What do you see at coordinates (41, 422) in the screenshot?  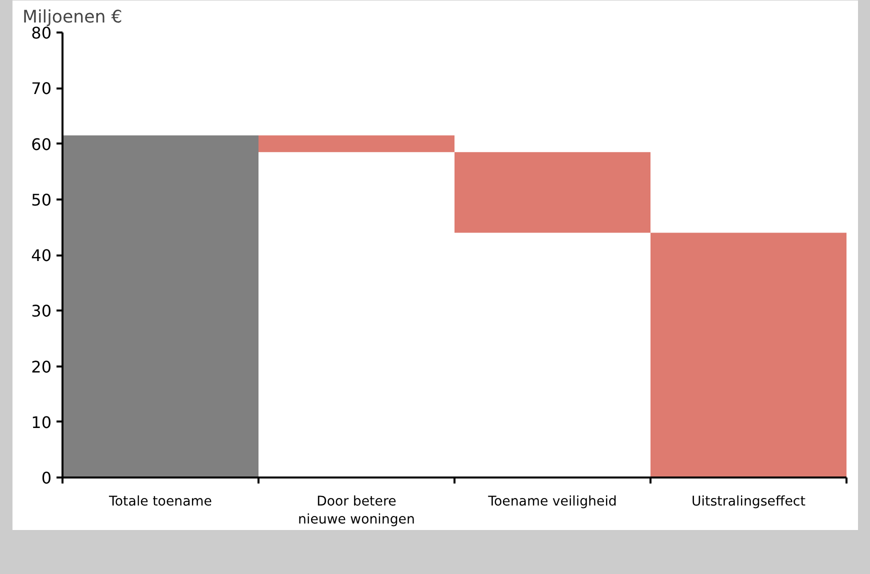 I see `y-tick-label: 10` at bounding box center [41, 422].